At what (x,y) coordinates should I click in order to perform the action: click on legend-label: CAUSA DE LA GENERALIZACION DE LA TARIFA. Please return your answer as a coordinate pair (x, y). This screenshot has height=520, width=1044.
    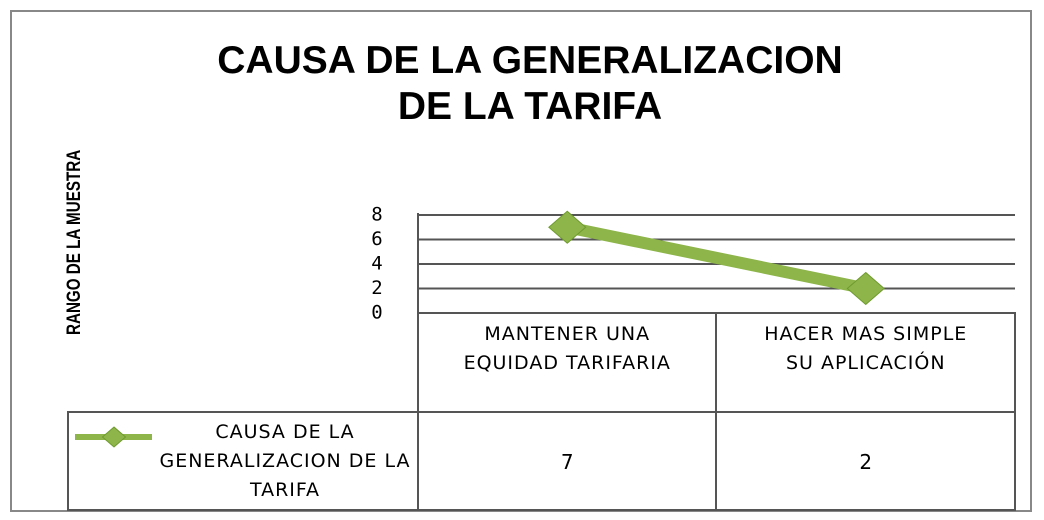
    Looking at the image, I should click on (285, 461).